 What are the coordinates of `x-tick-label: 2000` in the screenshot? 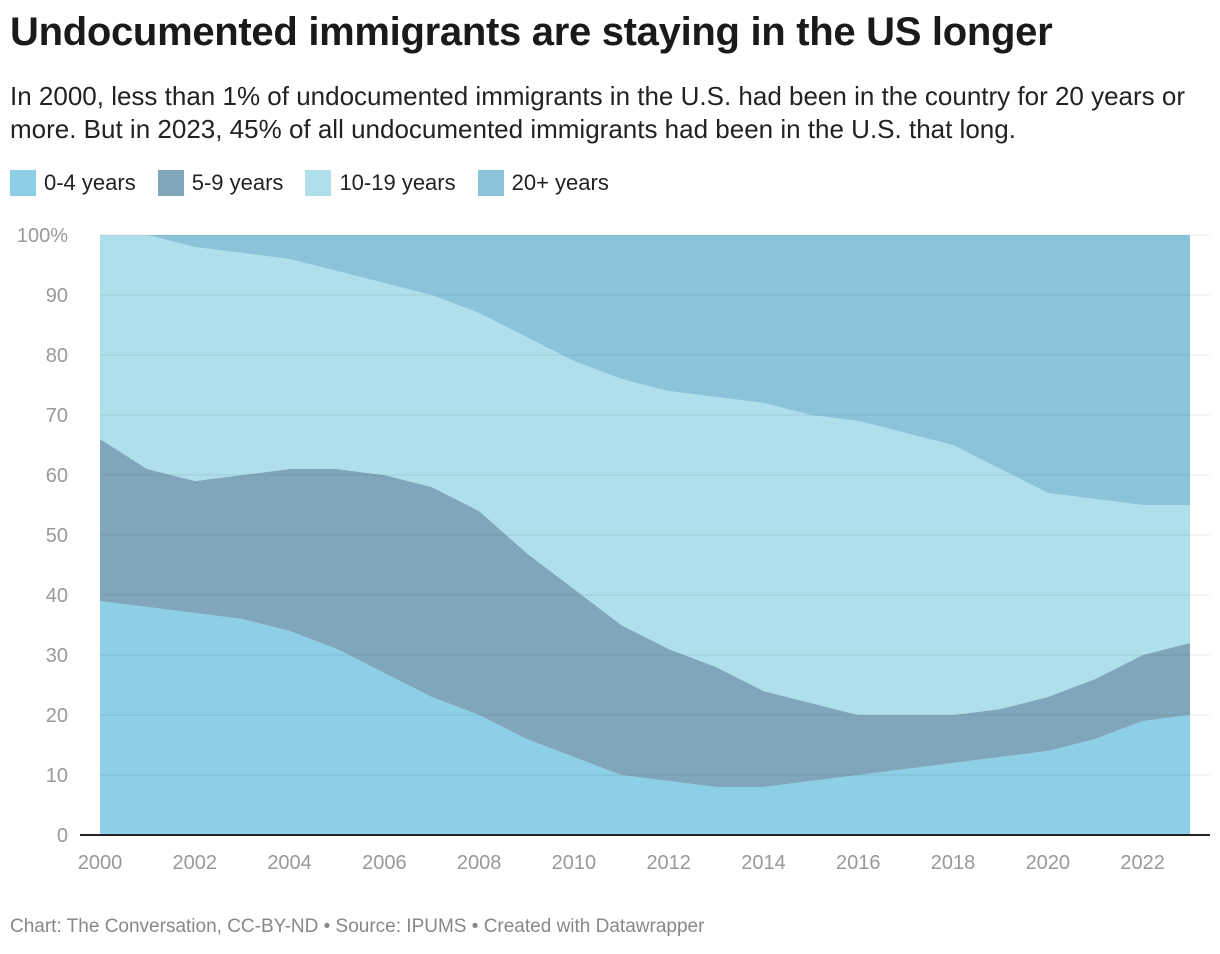 It's located at (100, 863).